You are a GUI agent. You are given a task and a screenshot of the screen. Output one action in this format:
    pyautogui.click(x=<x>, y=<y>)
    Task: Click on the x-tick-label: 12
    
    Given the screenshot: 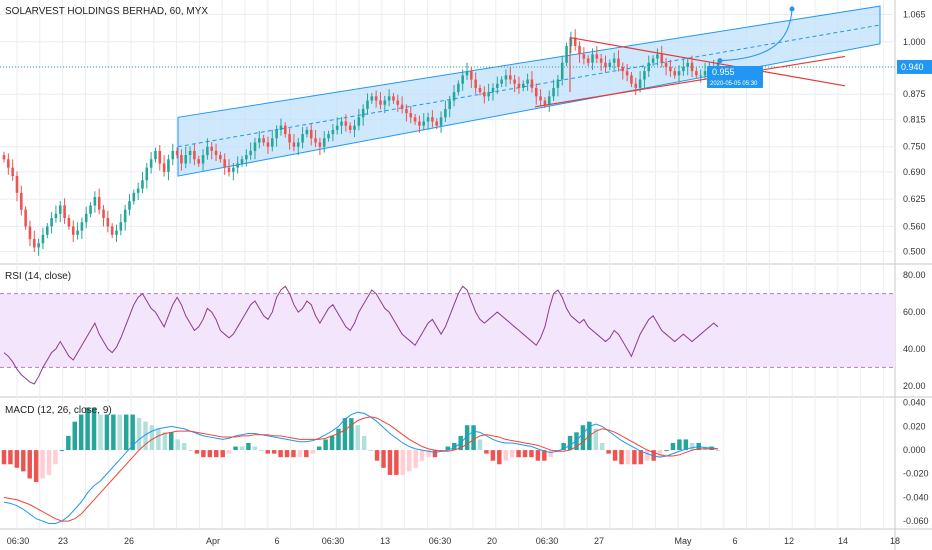 What is the action you would take?
    pyautogui.click(x=789, y=541)
    